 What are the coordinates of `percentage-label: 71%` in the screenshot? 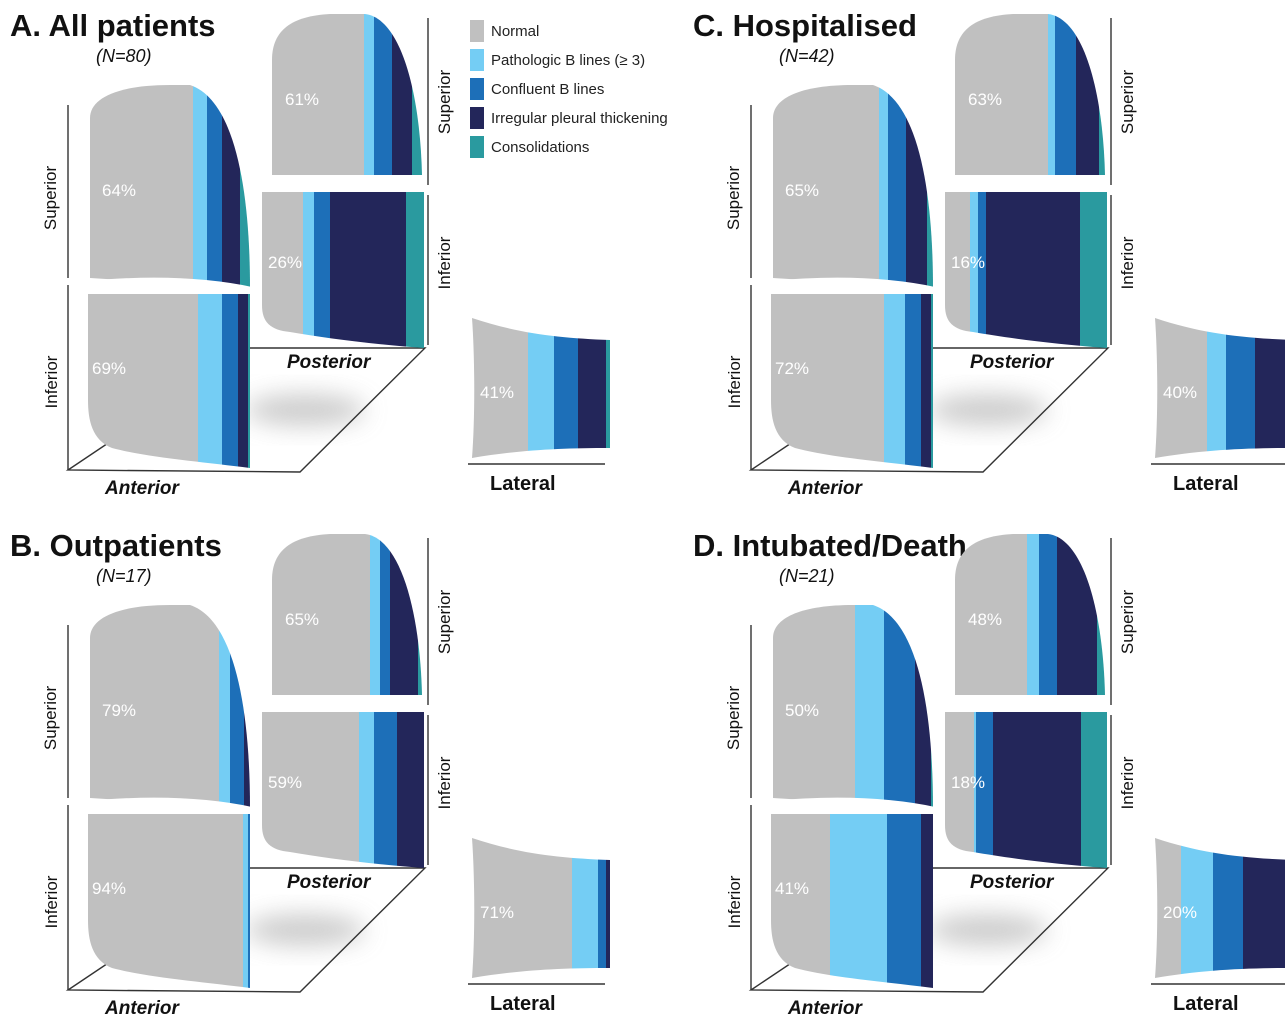 It's located at (497, 912).